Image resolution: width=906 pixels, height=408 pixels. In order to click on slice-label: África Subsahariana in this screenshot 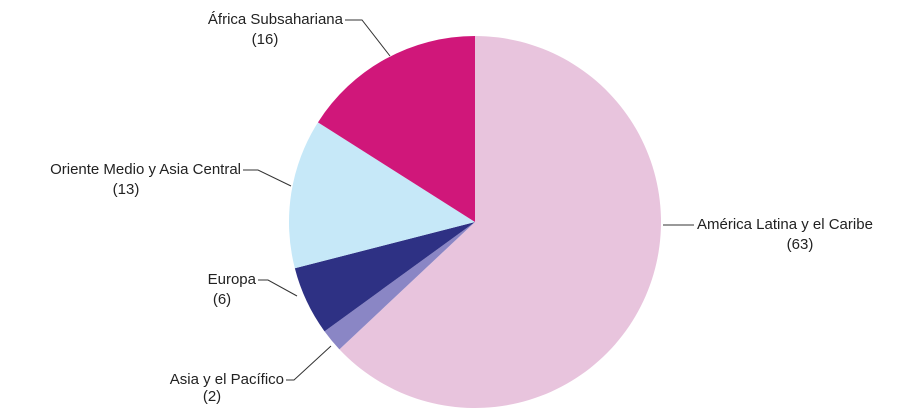, I will do `click(276, 19)`.